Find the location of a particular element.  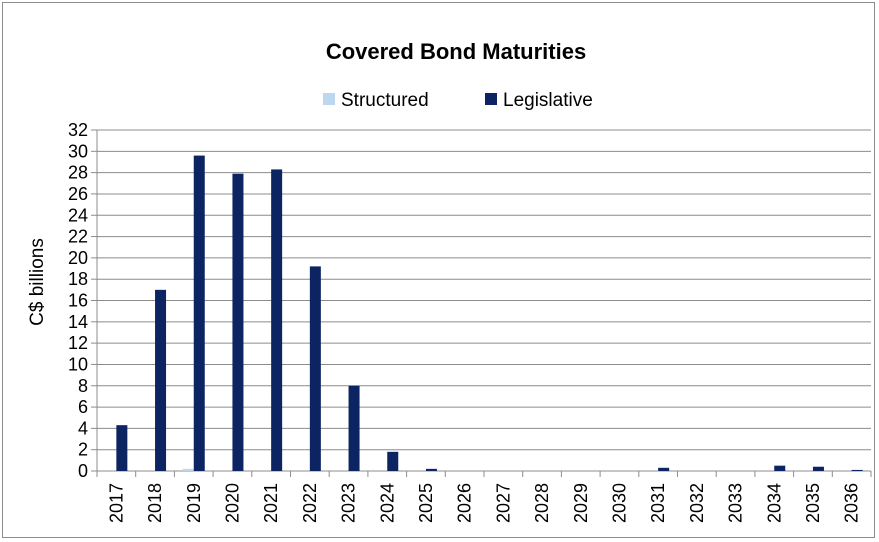

x-tick-label: 2031 is located at coordinates (658, 503).